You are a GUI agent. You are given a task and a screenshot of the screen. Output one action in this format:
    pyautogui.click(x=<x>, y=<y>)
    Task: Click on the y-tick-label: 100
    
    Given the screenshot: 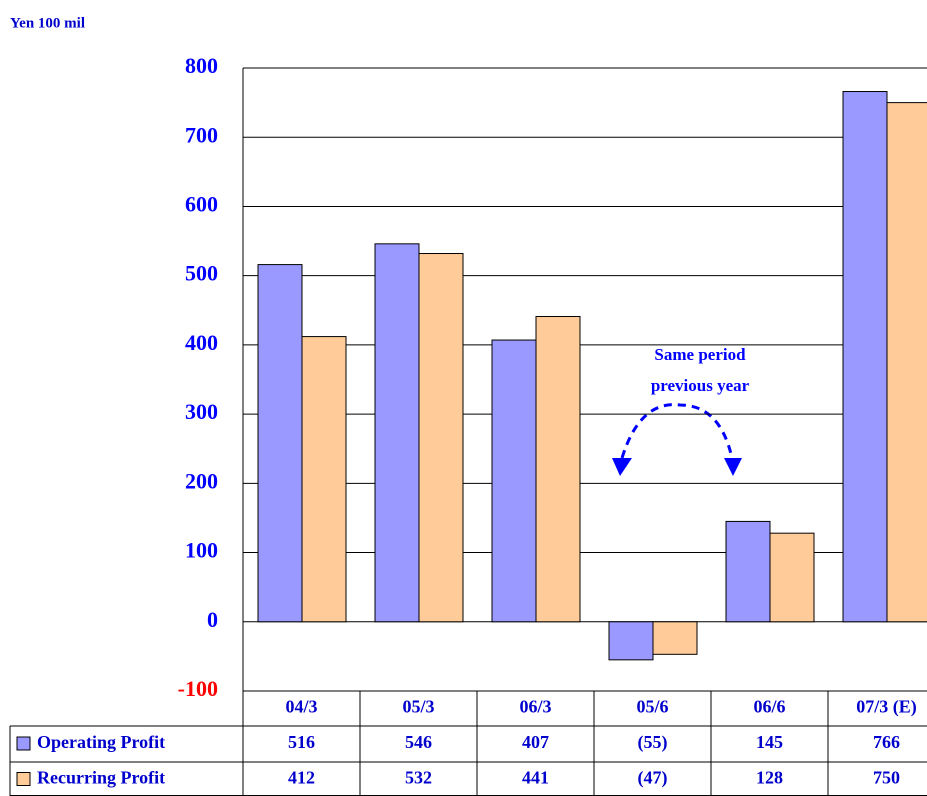 What is the action you would take?
    pyautogui.click(x=201, y=550)
    